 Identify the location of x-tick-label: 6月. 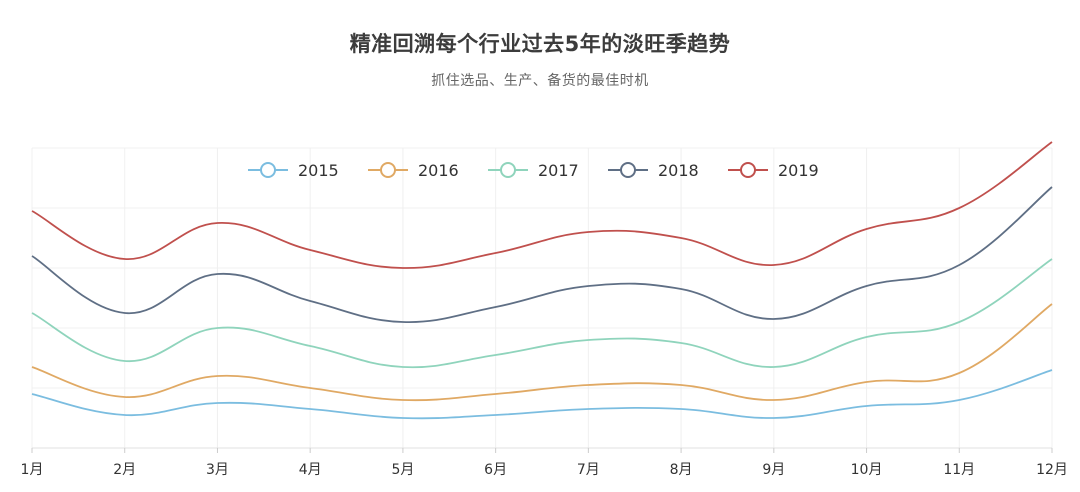
(495, 470).